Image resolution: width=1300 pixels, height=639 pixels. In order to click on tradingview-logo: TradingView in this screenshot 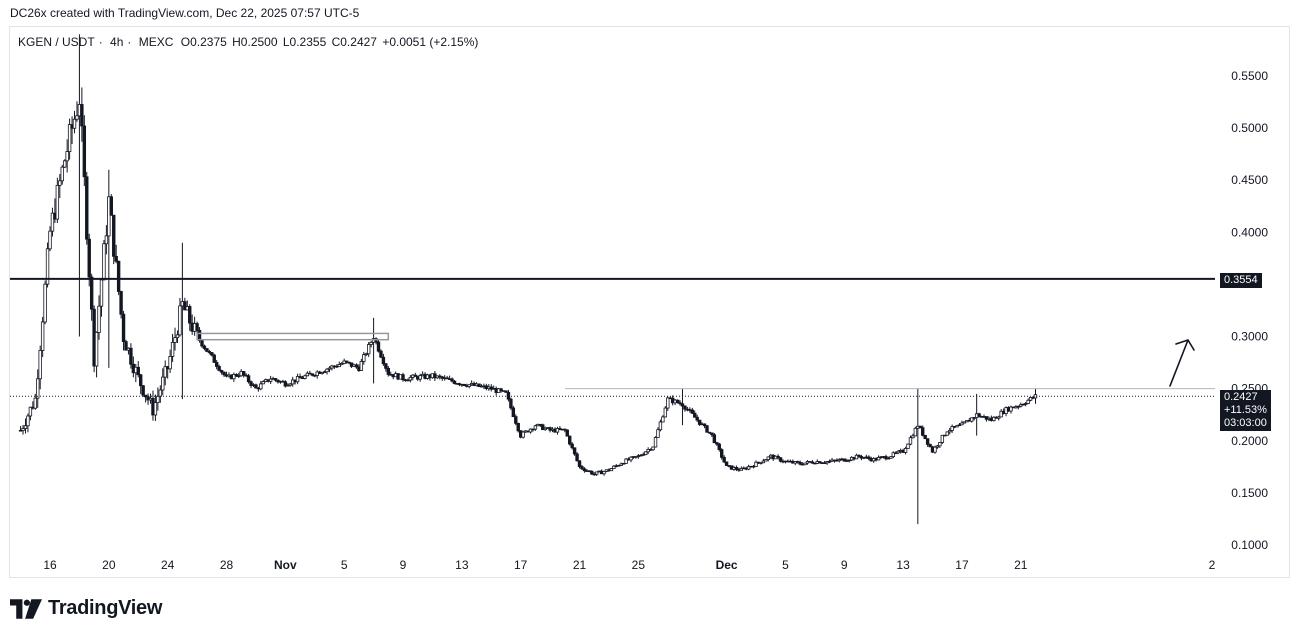, I will do `click(86, 608)`.